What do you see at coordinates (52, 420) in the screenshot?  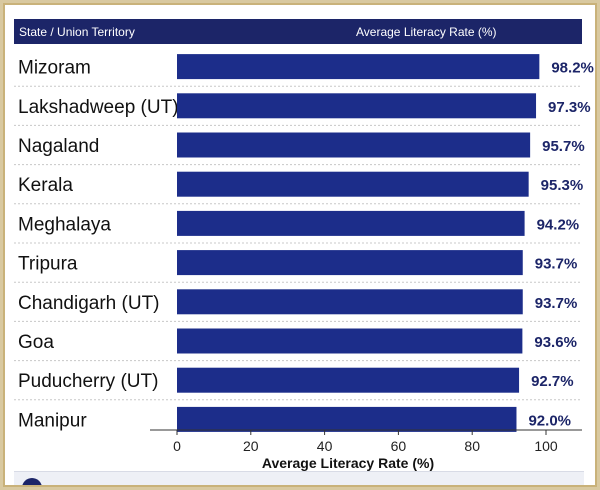 I see `category-label: Manipur` at bounding box center [52, 420].